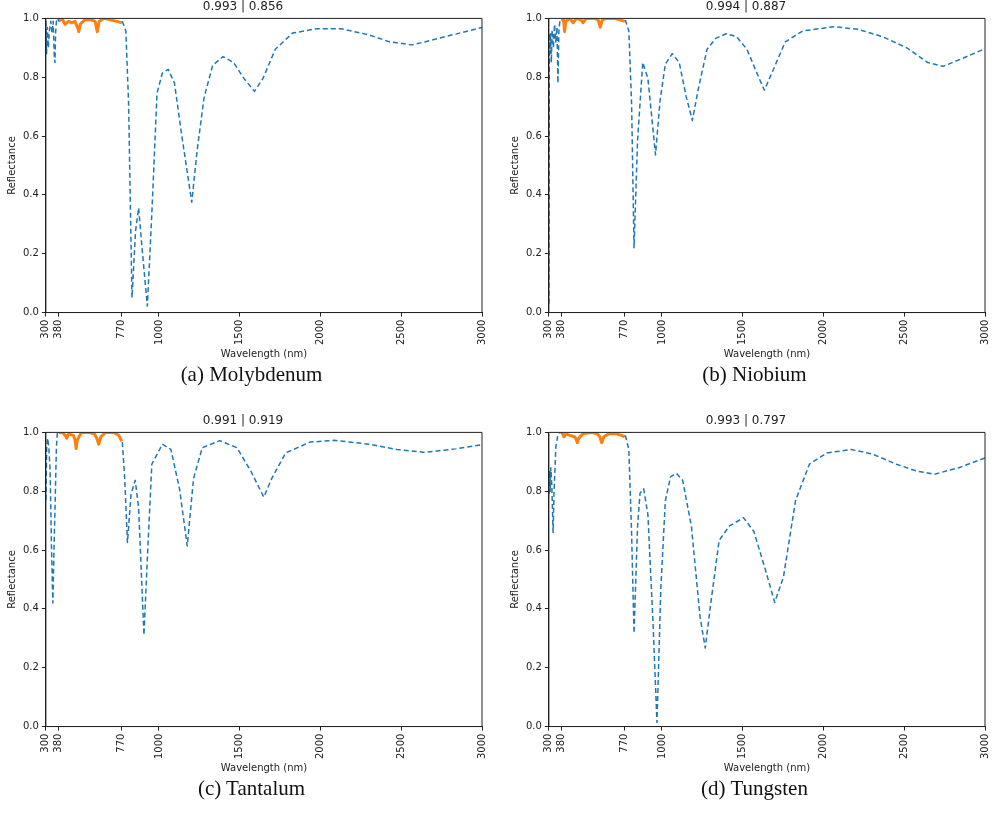 The width and height of the screenshot is (1007, 829). I want to click on chart-title: 0.993 | 0.797, so click(746, 420).